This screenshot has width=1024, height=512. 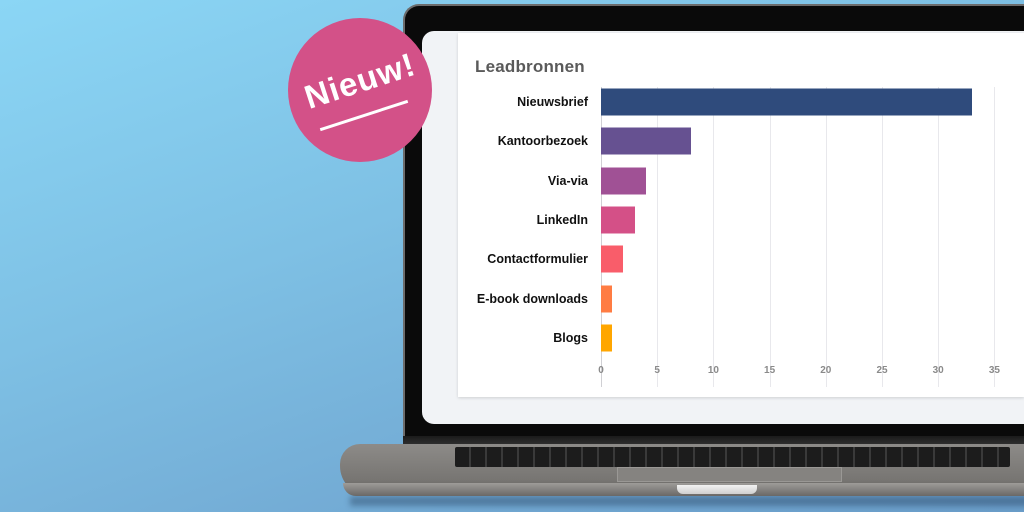 What do you see at coordinates (826, 370) in the screenshot?
I see `x-tick-label: 20` at bounding box center [826, 370].